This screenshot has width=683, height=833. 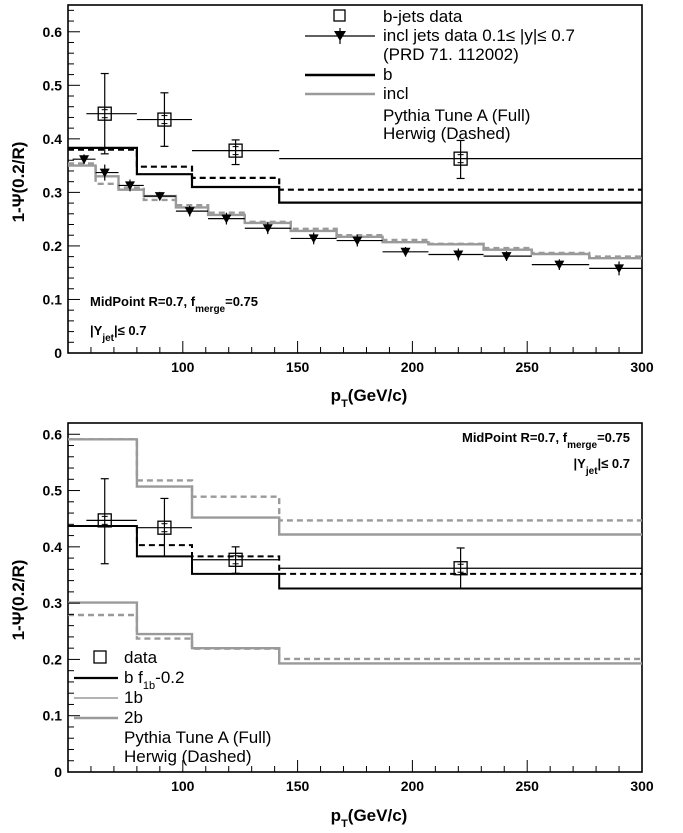 I want to click on bottom-legend-1b: 1b, so click(x=133, y=697).